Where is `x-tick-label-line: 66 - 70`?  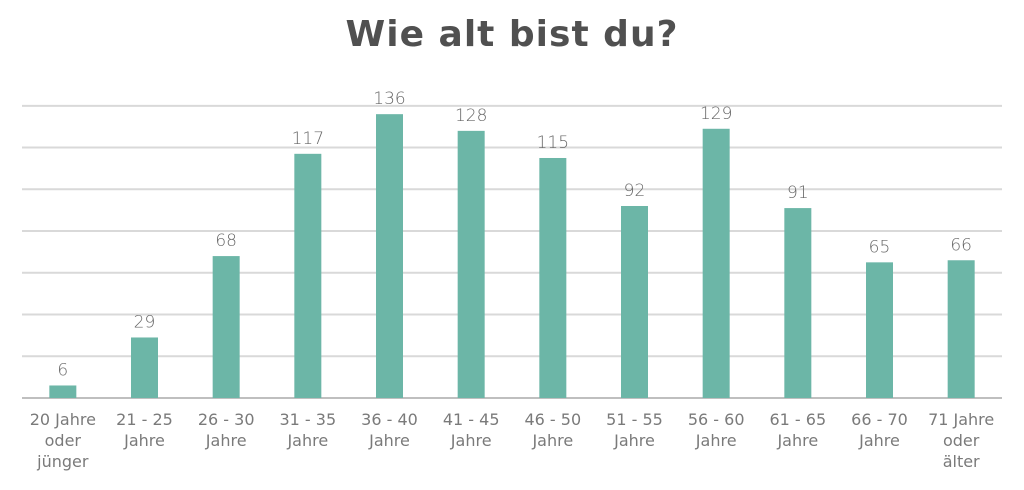
x-tick-label-line: 66 - 70 is located at coordinates (879, 419).